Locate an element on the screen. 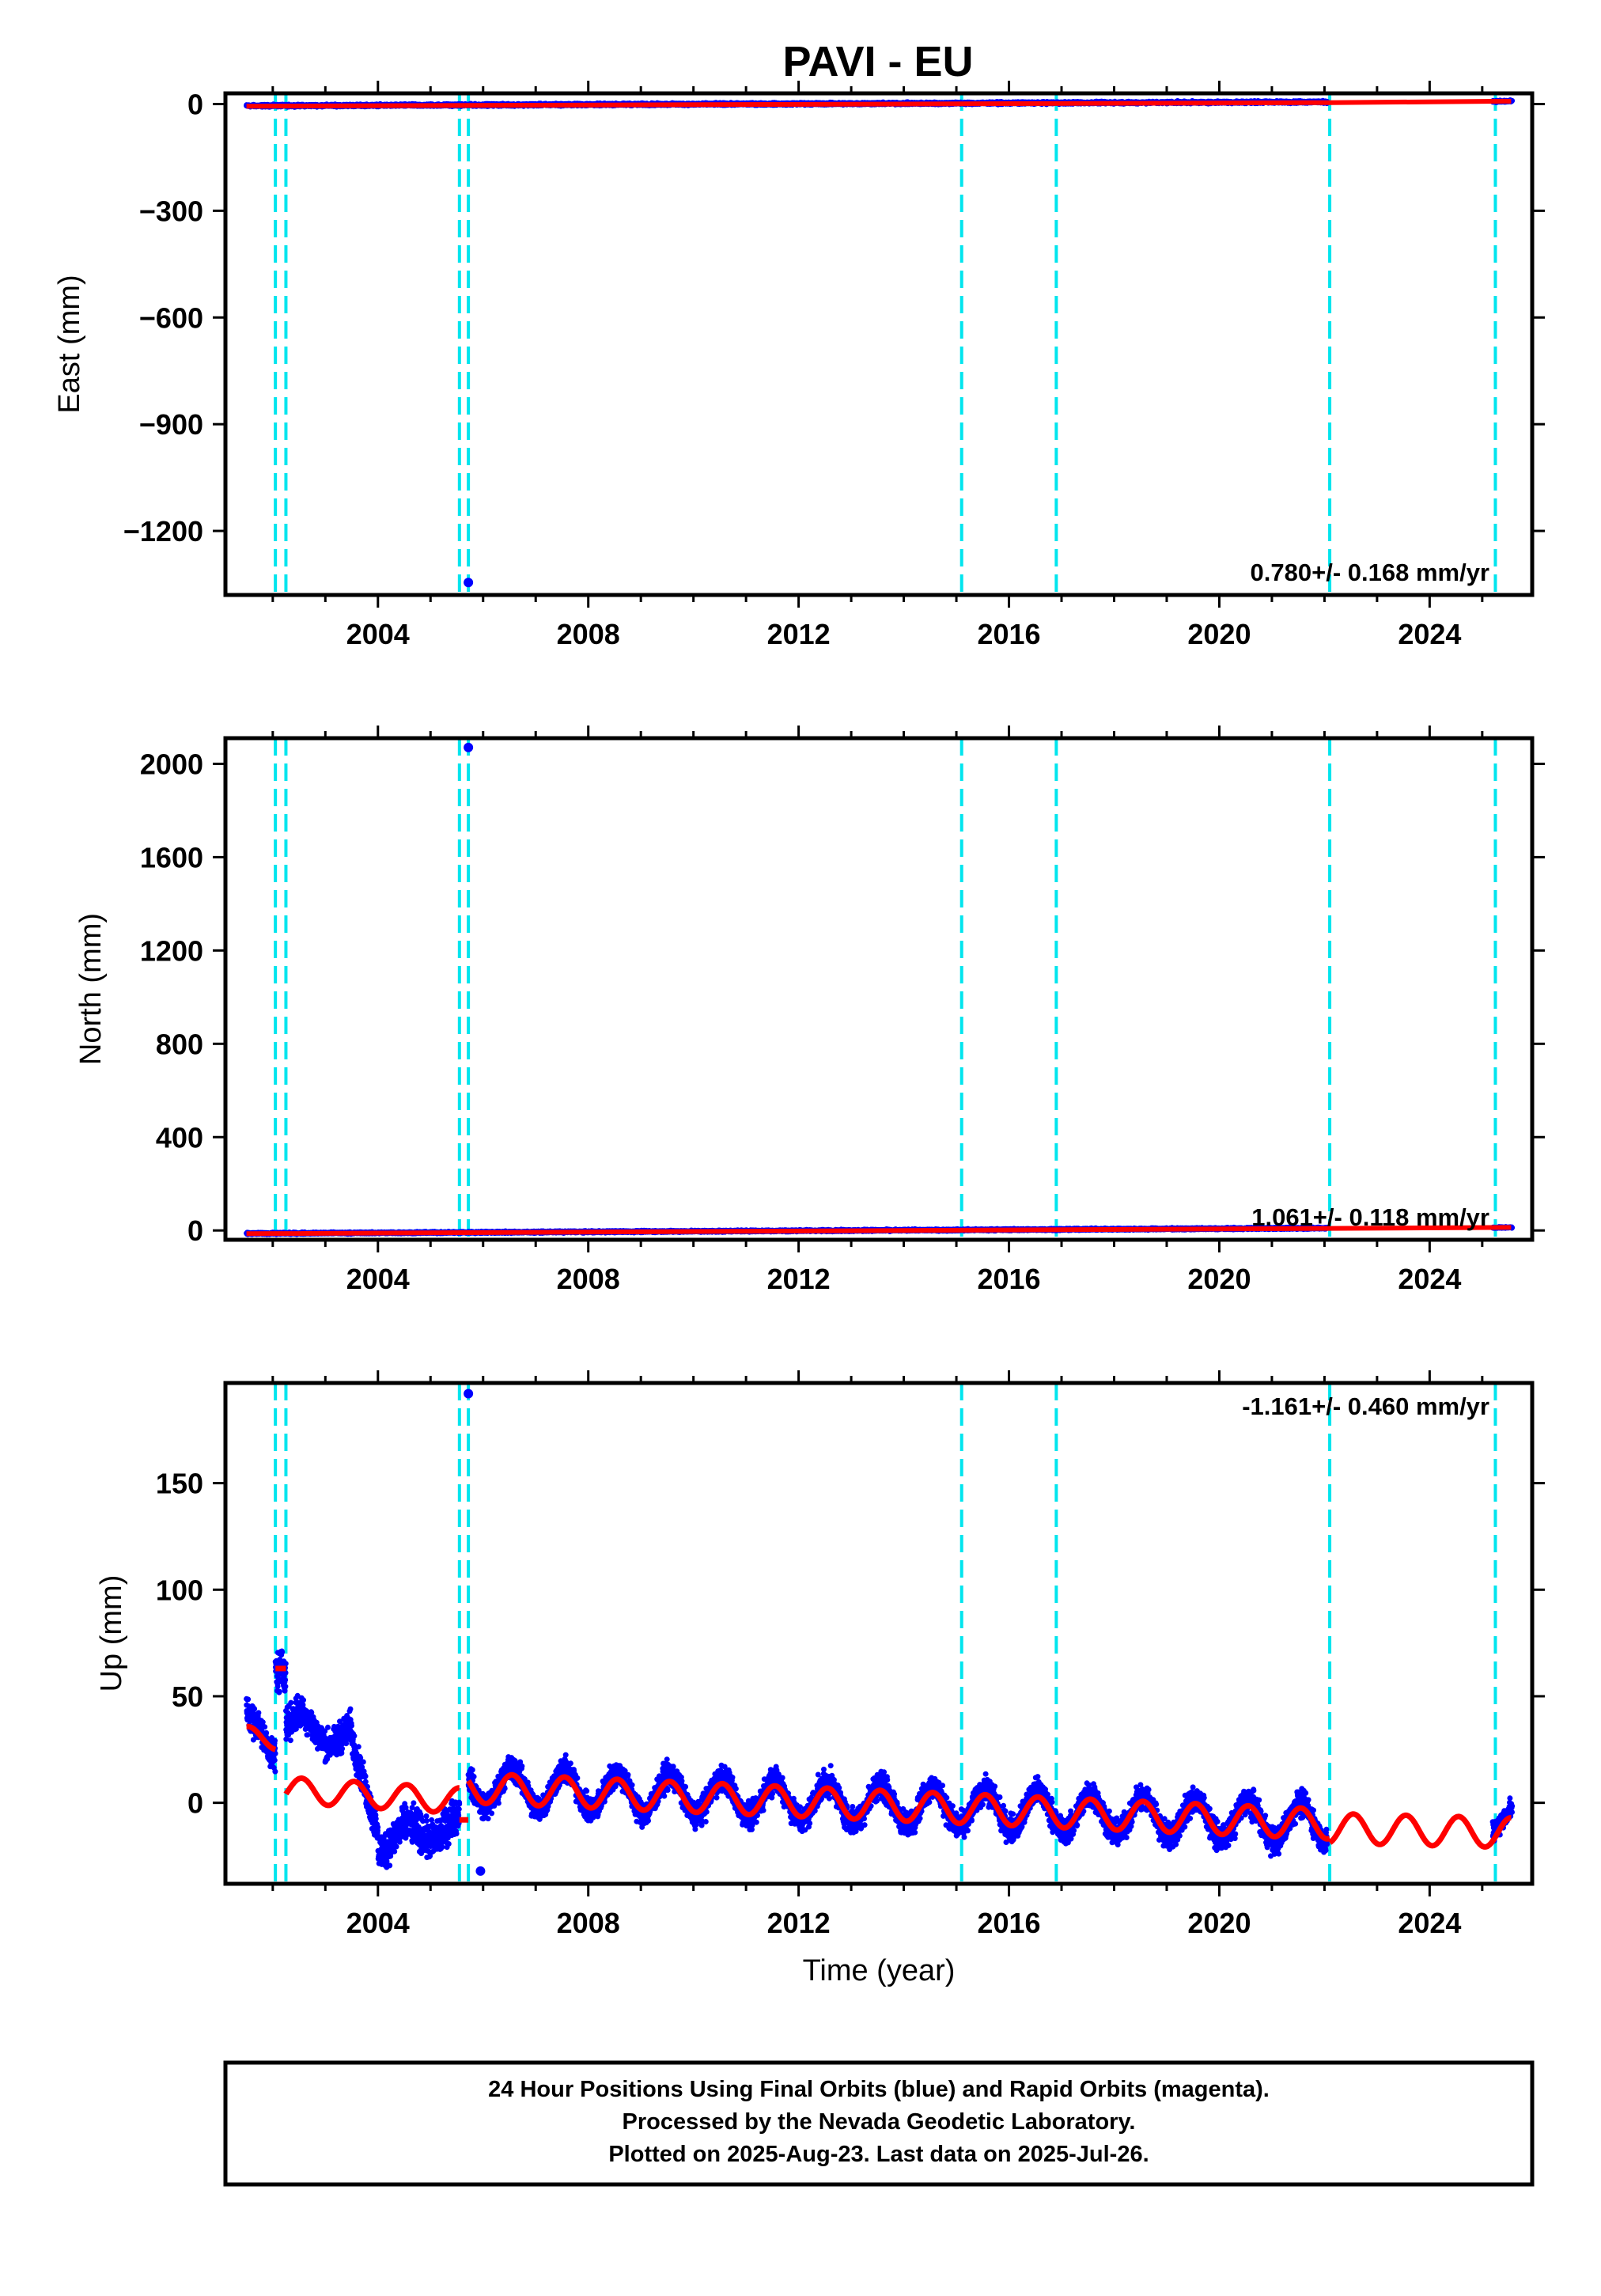  y-tick-label: 50 is located at coordinates (188, 1697).